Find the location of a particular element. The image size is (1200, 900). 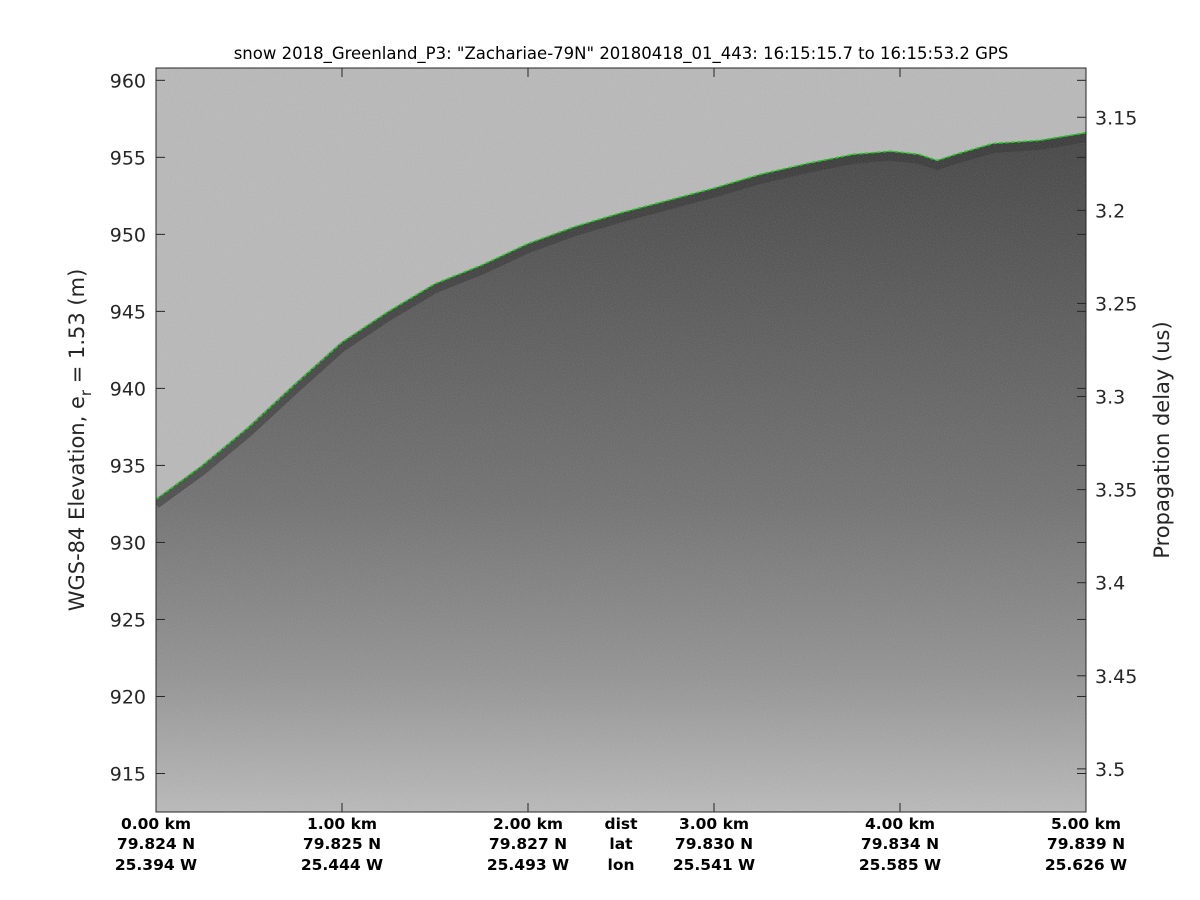

left-tick-label: 960 is located at coordinates (128, 81).